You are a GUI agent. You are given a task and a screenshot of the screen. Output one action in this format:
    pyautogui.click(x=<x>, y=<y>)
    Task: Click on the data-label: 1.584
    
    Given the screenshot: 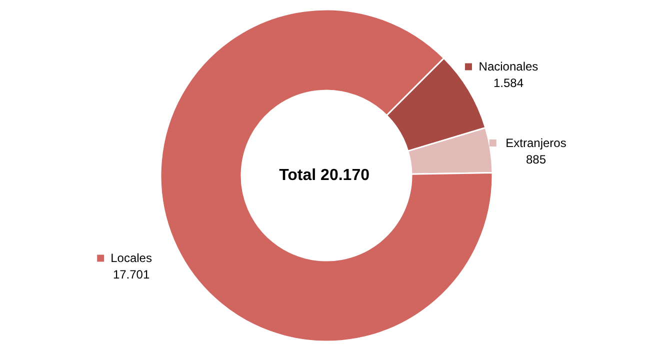 What is the action you would take?
    pyautogui.click(x=508, y=83)
    